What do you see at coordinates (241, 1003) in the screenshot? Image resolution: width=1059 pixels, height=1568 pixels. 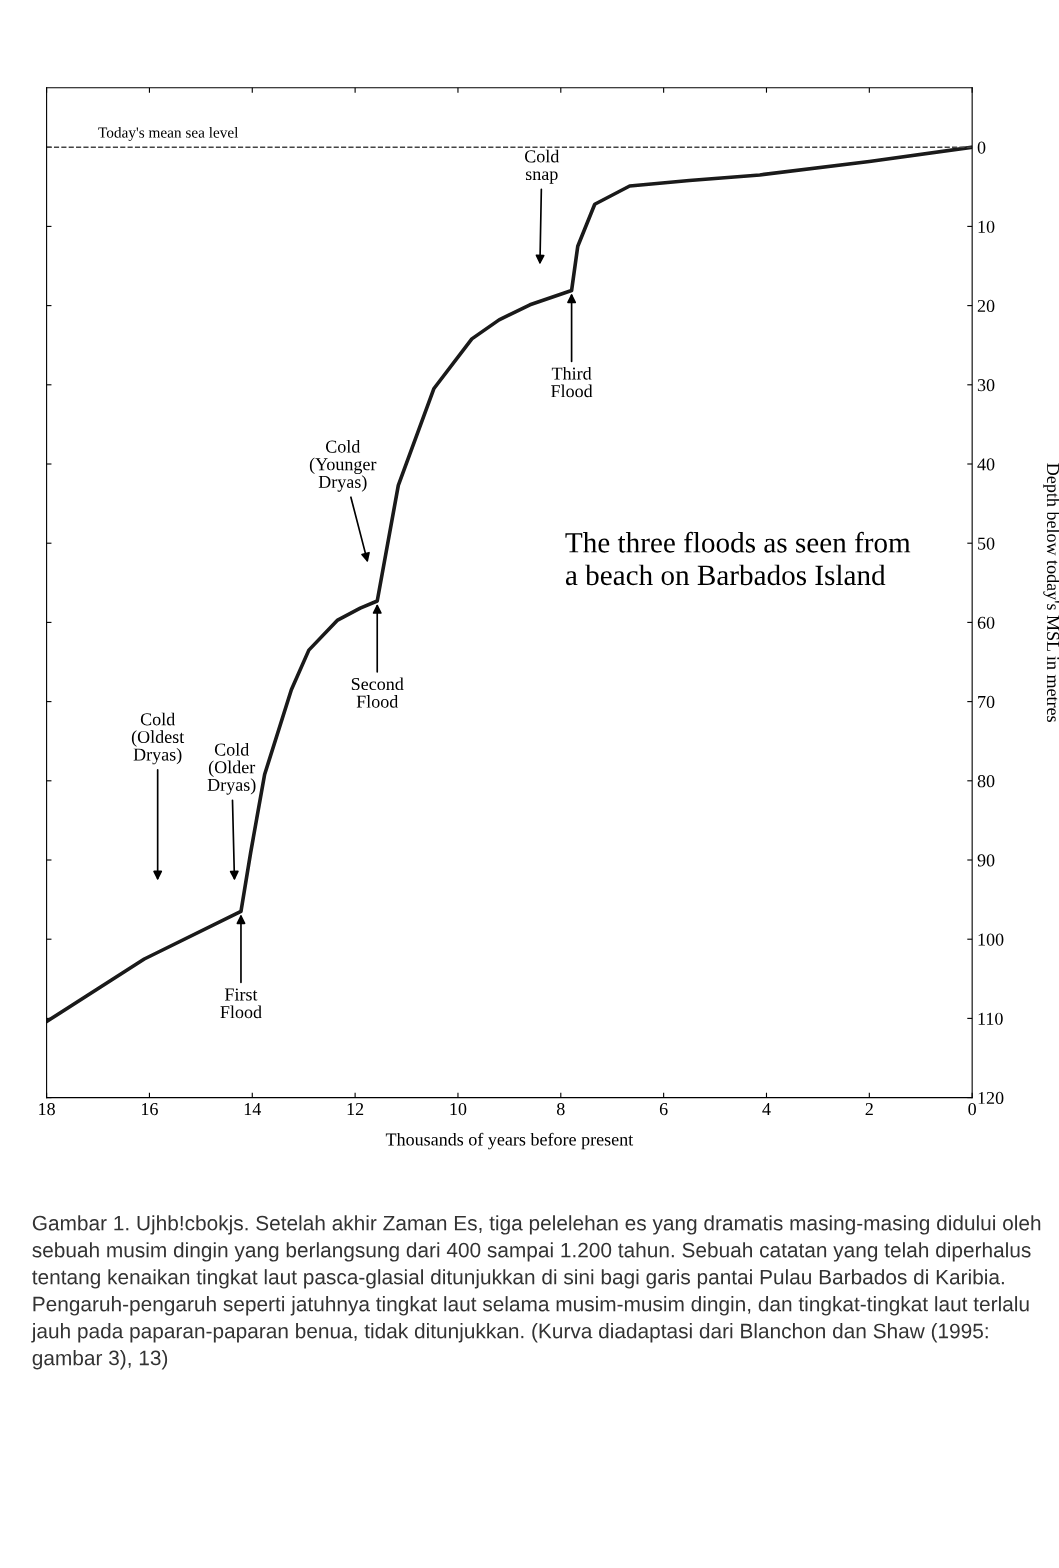 I see `annotation: First Flood` at bounding box center [241, 1003].